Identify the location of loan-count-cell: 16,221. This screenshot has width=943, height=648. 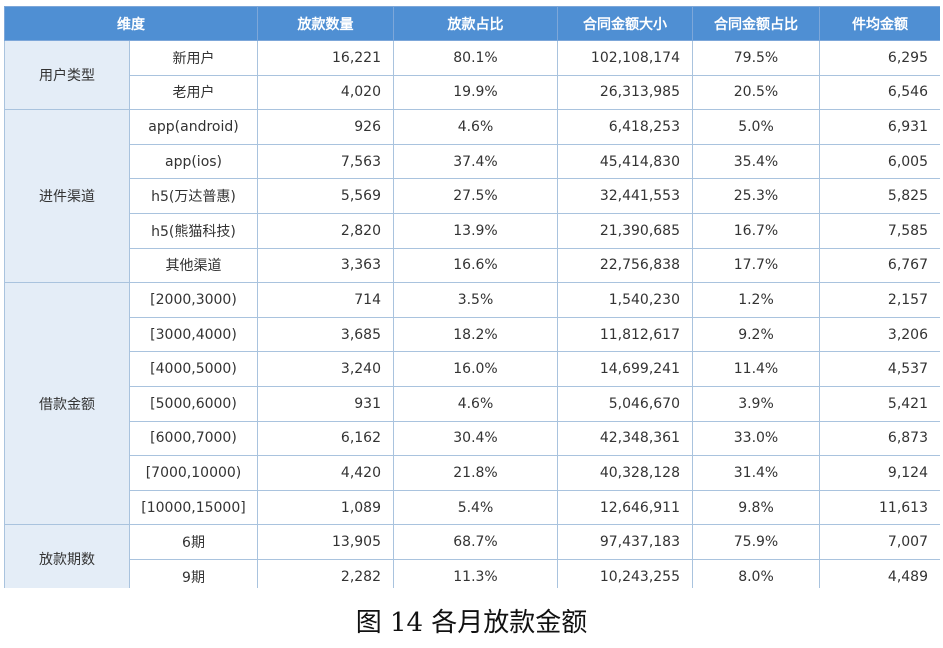
(325, 58).